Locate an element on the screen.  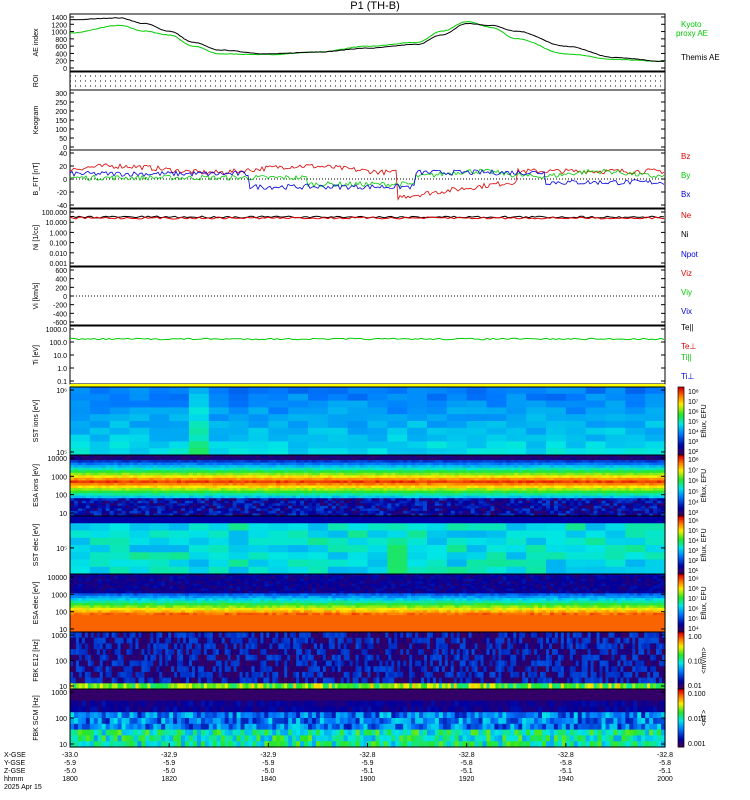
ytick-label-esa_e: 10 is located at coordinates (63, 630).